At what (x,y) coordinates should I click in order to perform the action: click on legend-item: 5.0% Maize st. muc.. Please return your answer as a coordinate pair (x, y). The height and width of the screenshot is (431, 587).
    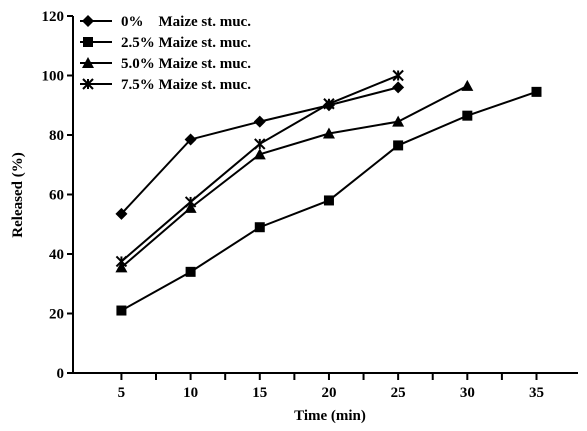
    Looking at the image, I should click on (165, 64).